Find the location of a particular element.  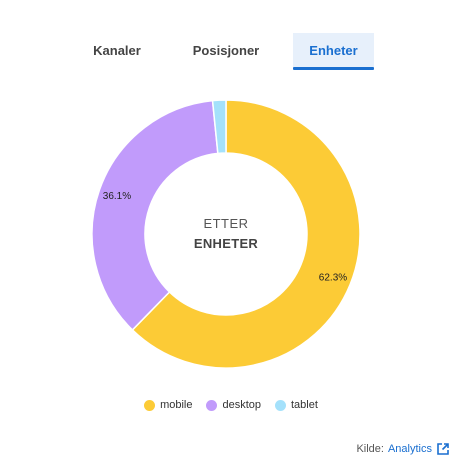

active-tab-indicator is located at coordinates (333, 68).